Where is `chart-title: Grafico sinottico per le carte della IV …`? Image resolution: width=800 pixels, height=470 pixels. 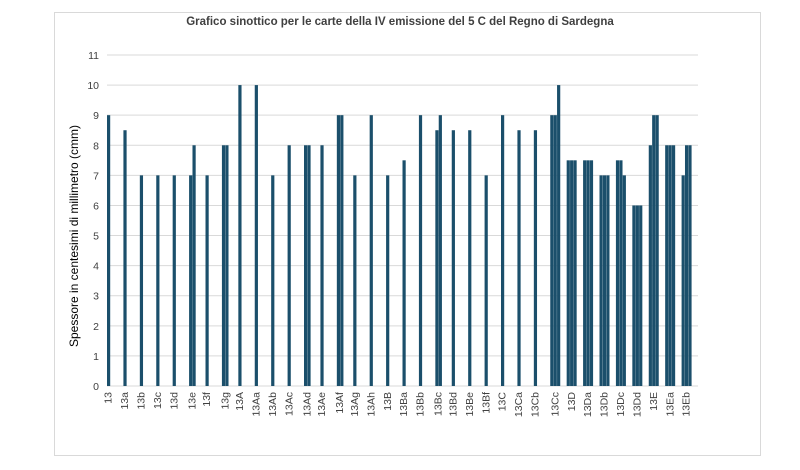
chart-title: Grafico sinottico per le carte della IV … is located at coordinates (400, 22).